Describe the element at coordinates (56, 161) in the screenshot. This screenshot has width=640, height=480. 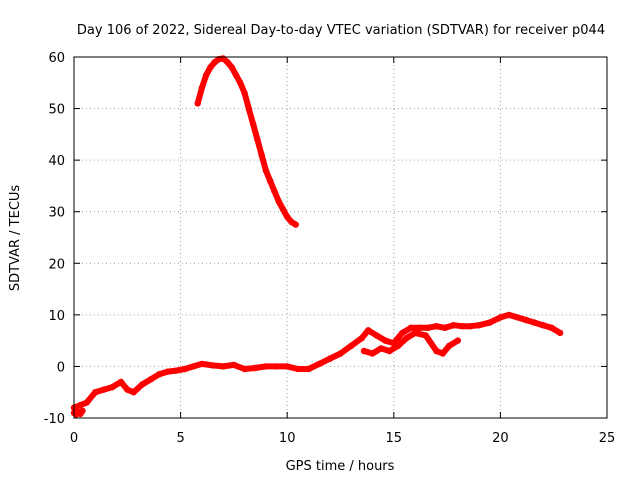
I see `y-tick-label: 40` at that location.